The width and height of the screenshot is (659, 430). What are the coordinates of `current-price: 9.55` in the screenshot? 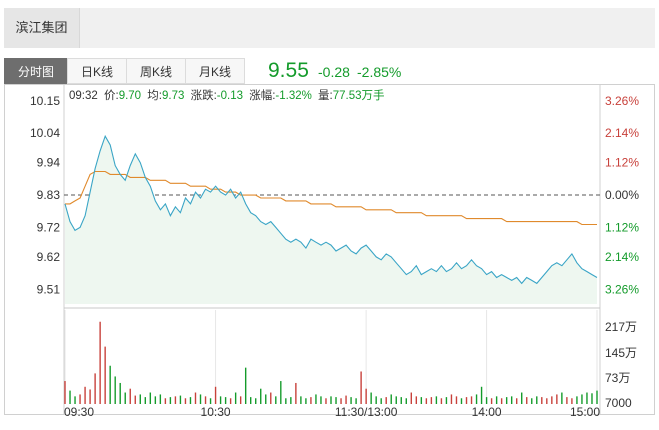 It's located at (288, 70).